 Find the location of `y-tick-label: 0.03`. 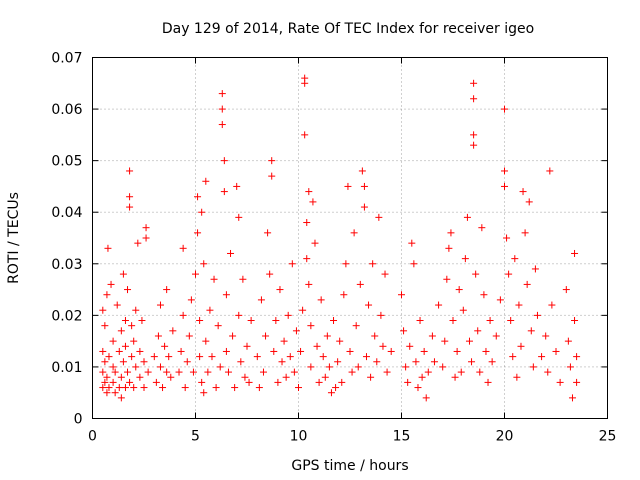

y-tick-label: 0.03 is located at coordinates (66, 265).